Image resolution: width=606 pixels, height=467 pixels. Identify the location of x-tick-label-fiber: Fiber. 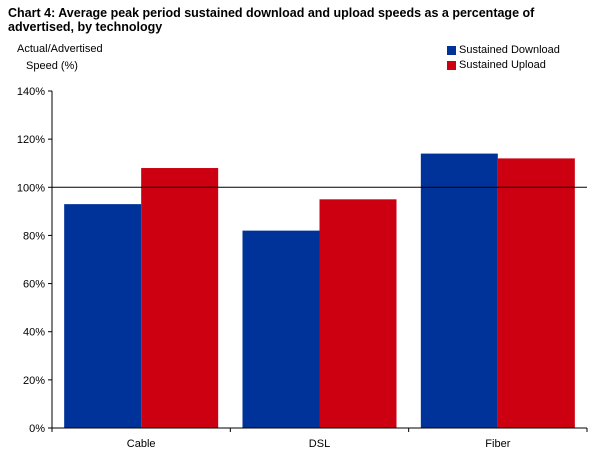
(497, 444).